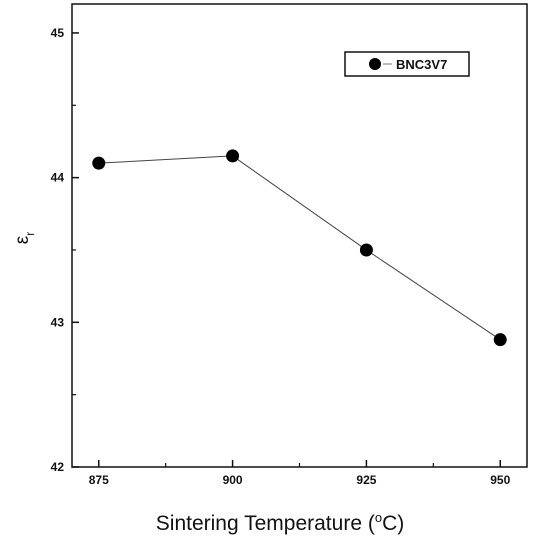 This screenshot has width=535, height=537. I want to click on y-axis-title: εr, so click(24, 238).